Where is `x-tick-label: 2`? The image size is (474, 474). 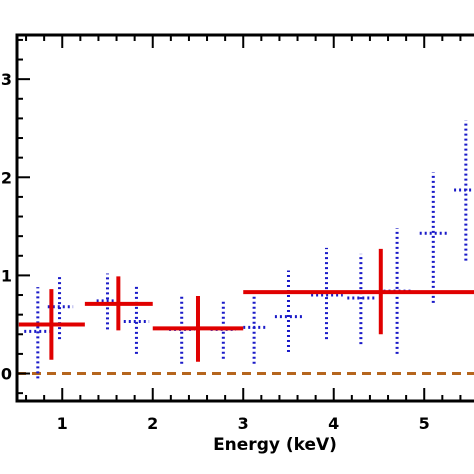
x-tick-label: 2 is located at coordinates (152, 423).